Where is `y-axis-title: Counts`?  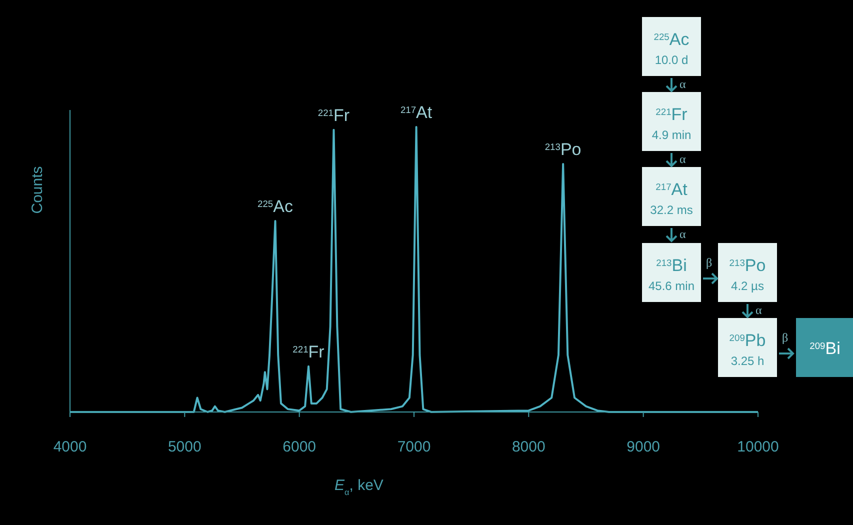
y-axis-title: Counts is located at coordinates (37, 190).